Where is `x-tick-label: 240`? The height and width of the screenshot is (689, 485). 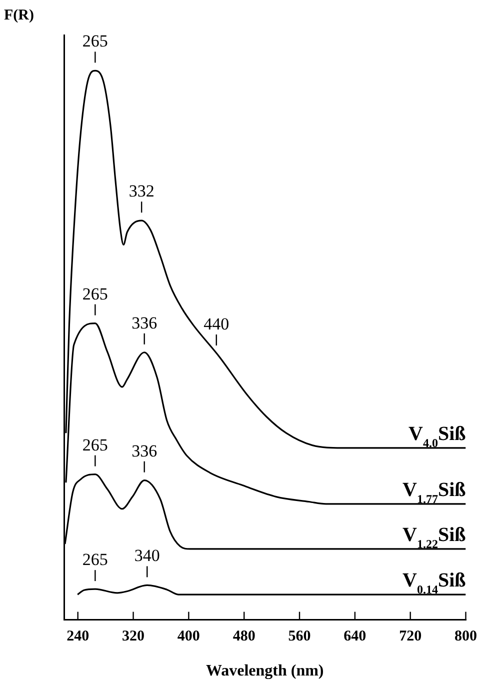 x-tick-label: 240 is located at coordinates (78, 636).